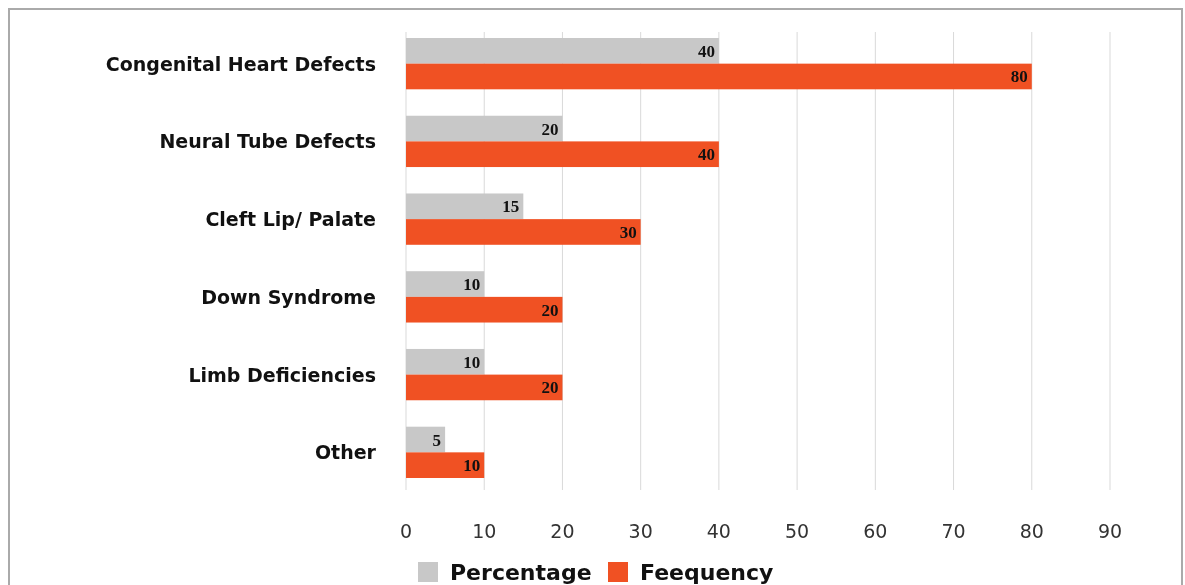 Image resolution: width=1185 pixels, height=585 pixels. Describe the element at coordinates (875, 531) in the screenshot. I see `x-tick-label: 60` at that location.